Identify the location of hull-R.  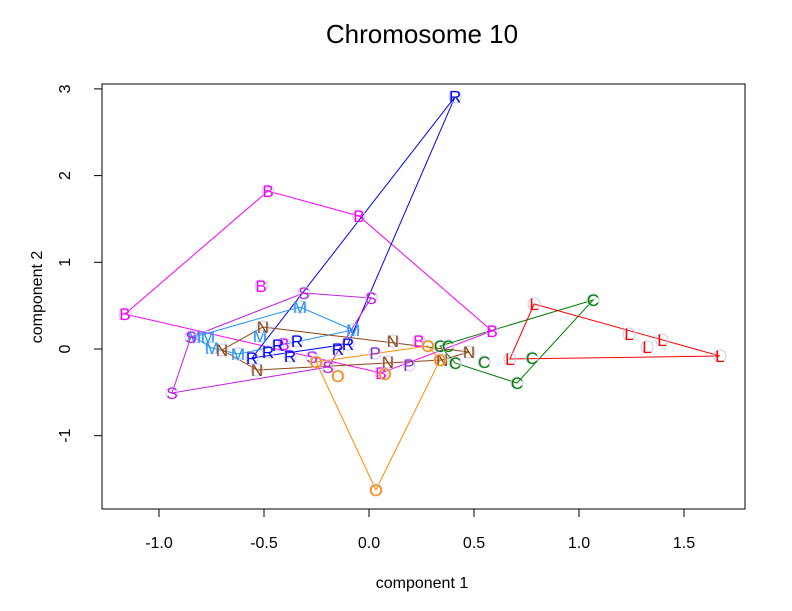
(353, 227).